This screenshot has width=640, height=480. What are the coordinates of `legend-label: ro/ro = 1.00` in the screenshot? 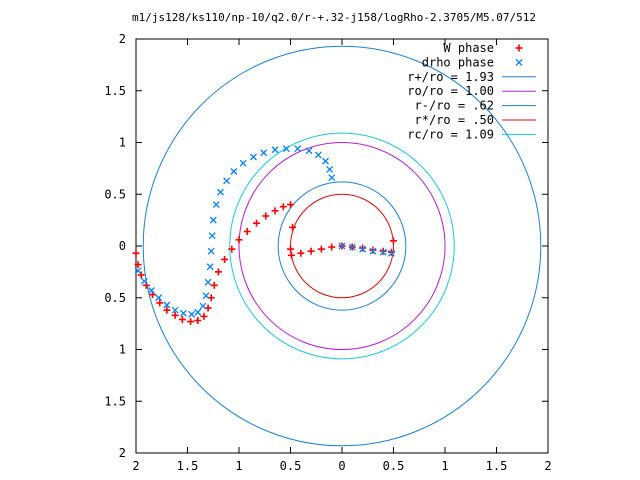 It's located at (450, 91).